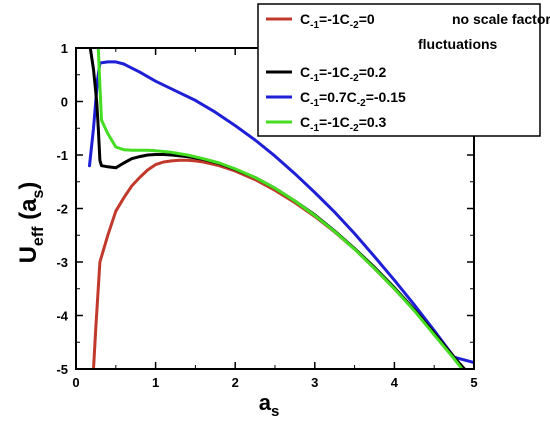 The width and height of the screenshot is (550, 421). What do you see at coordinates (314, 382) in the screenshot?
I see `x-tick-label: 3` at bounding box center [314, 382].